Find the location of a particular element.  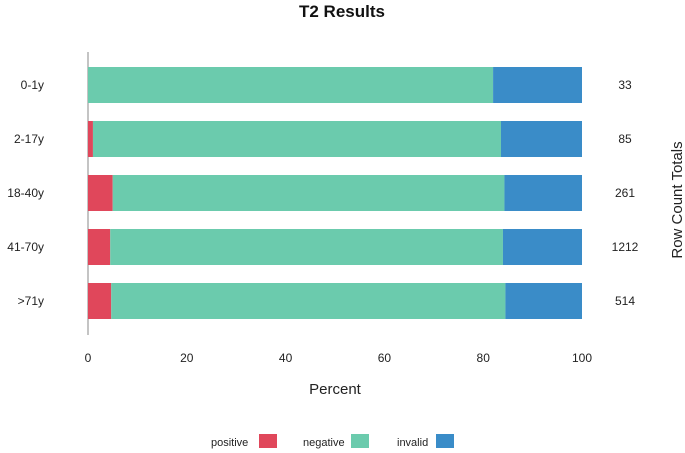

y-tick-label: 41-70y is located at coordinates (25, 247).